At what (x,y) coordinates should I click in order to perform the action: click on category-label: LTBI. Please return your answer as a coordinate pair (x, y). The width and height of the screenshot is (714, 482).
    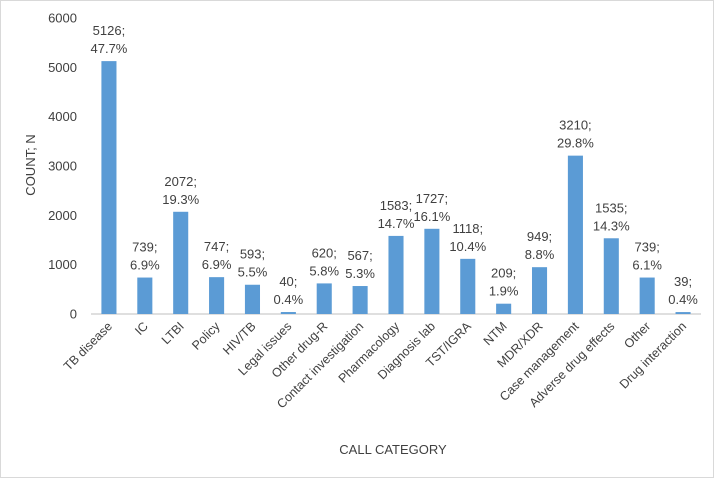
    Looking at the image, I should click on (173, 333).